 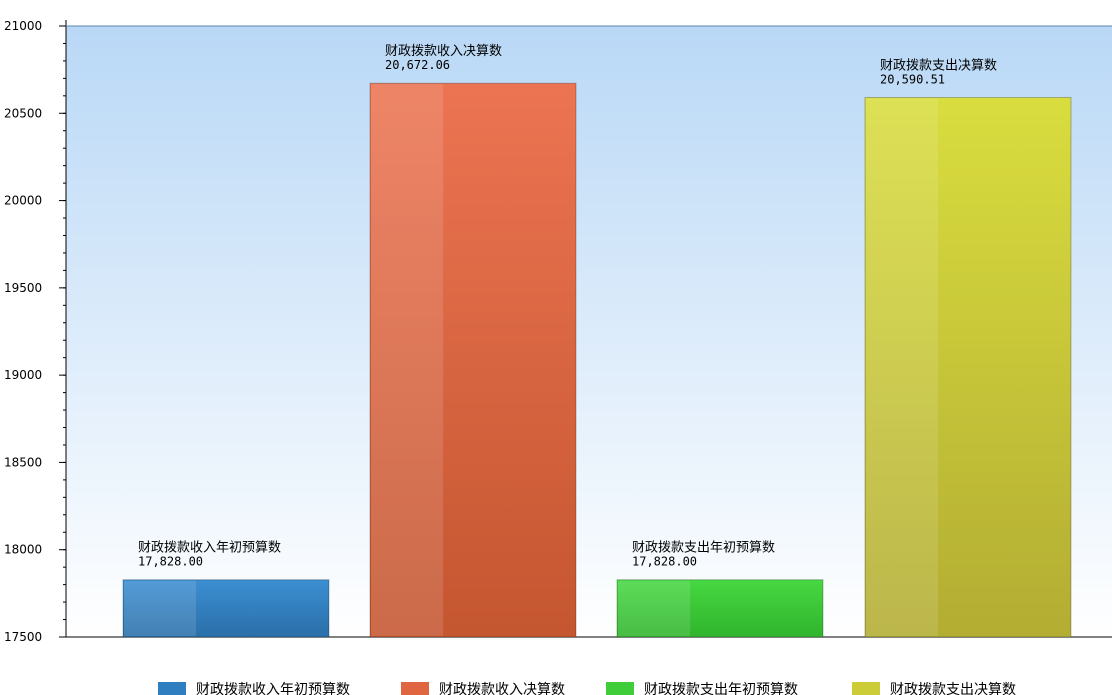 What do you see at coordinates (953, 688) in the screenshot?
I see `legend-label: 财政拨款支出决算数` at bounding box center [953, 688].